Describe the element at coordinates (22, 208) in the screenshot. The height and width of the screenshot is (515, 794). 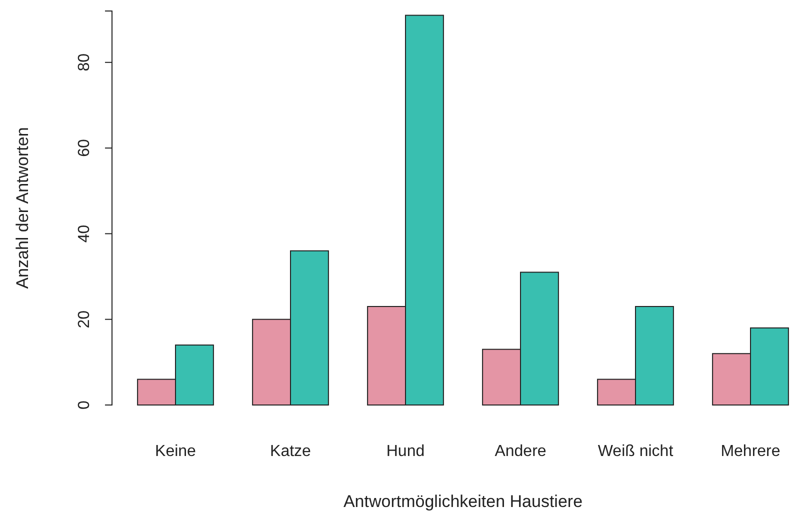
I see `y-axis-title: Anzahl der Antworten` at that location.